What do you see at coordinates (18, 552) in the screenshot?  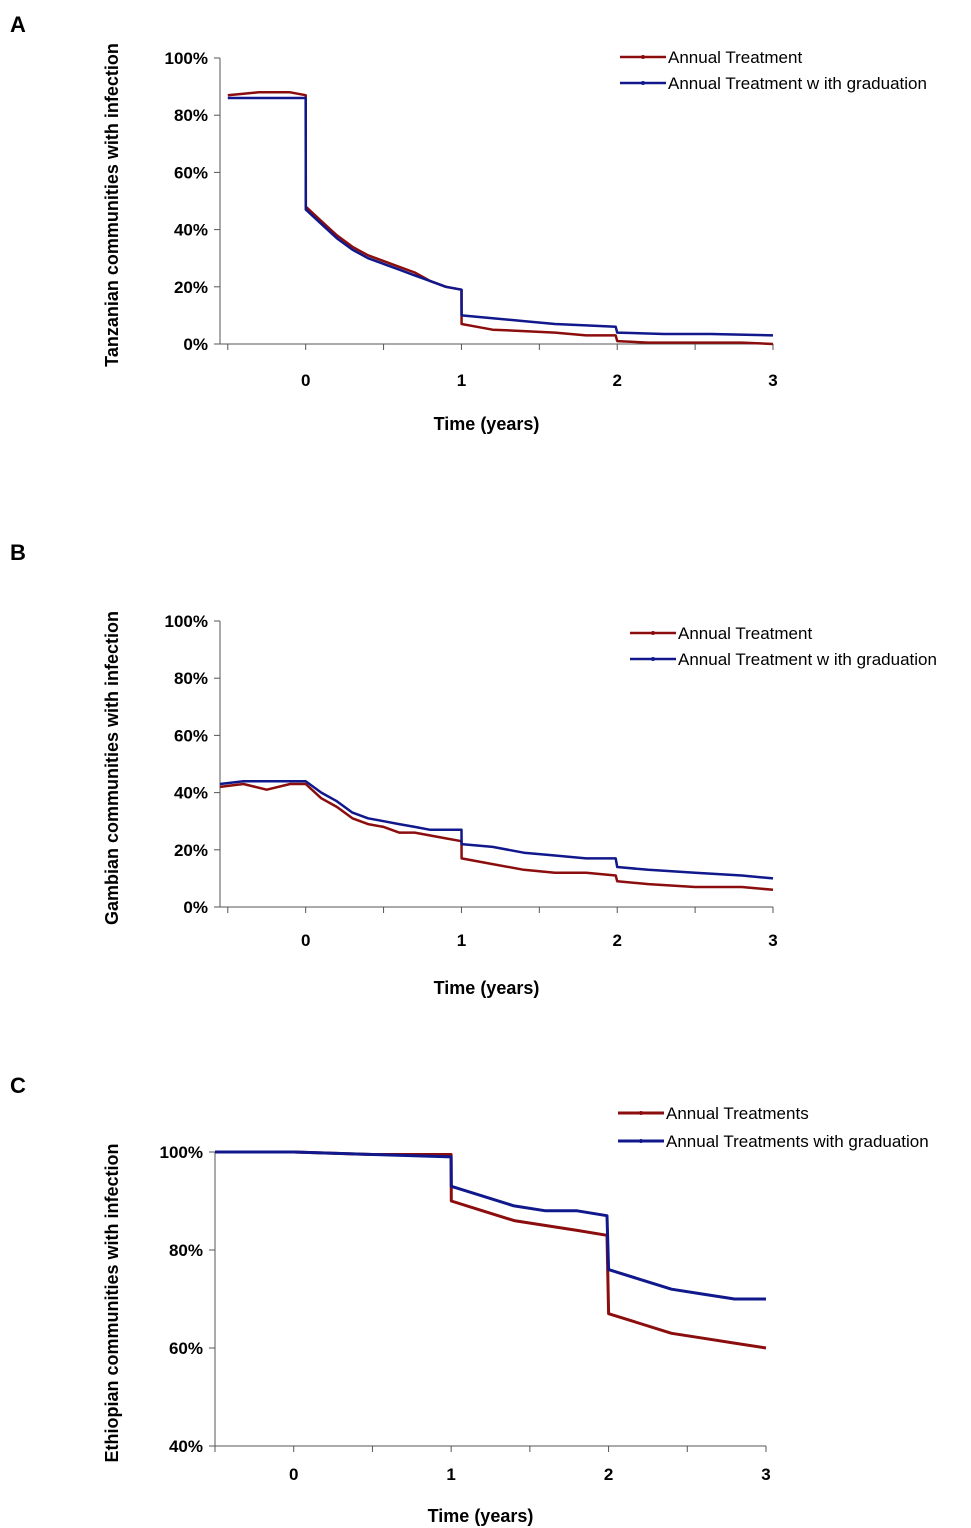 I see `panel-label: B` at bounding box center [18, 552].